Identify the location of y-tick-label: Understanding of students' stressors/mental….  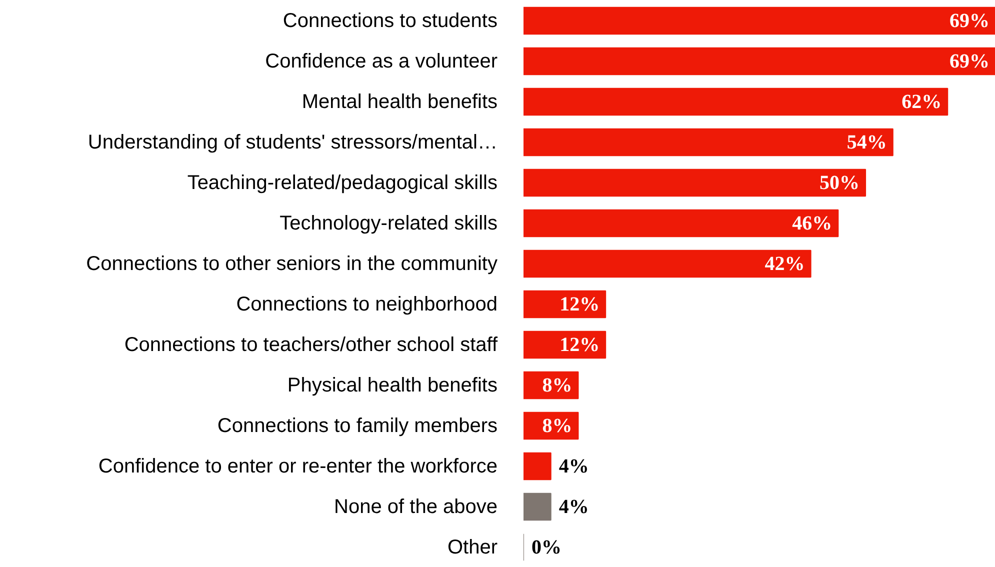
(293, 142).